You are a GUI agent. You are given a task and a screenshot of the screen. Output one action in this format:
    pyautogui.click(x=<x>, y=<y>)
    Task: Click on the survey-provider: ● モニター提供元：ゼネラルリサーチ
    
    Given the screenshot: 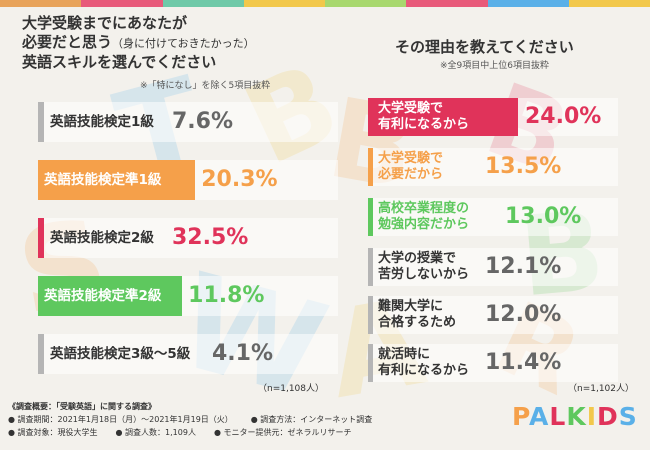 What is the action you would take?
    pyautogui.click(x=282, y=432)
    